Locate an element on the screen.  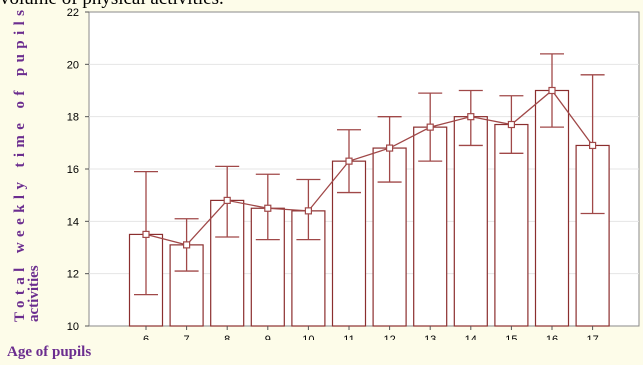
x-tick-label: 8 is located at coordinates (227, 337).